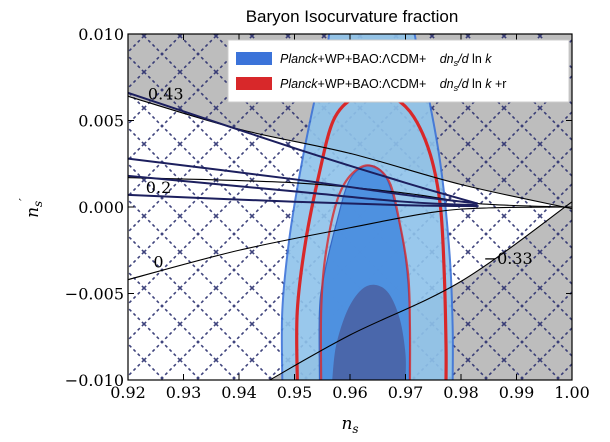  What do you see at coordinates (101, 121) in the screenshot?
I see `y-tick-label: 0.005` at bounding box center [101, 121].